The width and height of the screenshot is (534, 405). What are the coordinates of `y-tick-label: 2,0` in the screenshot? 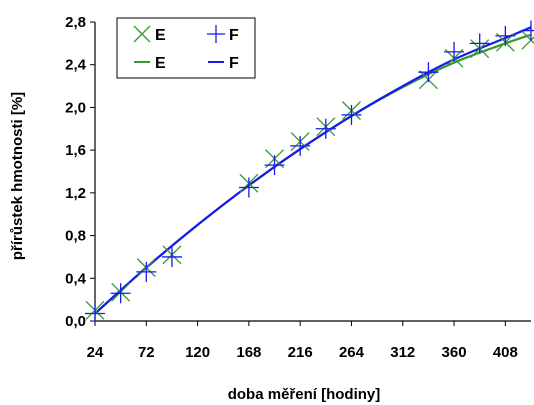 It's located at (75, 107).